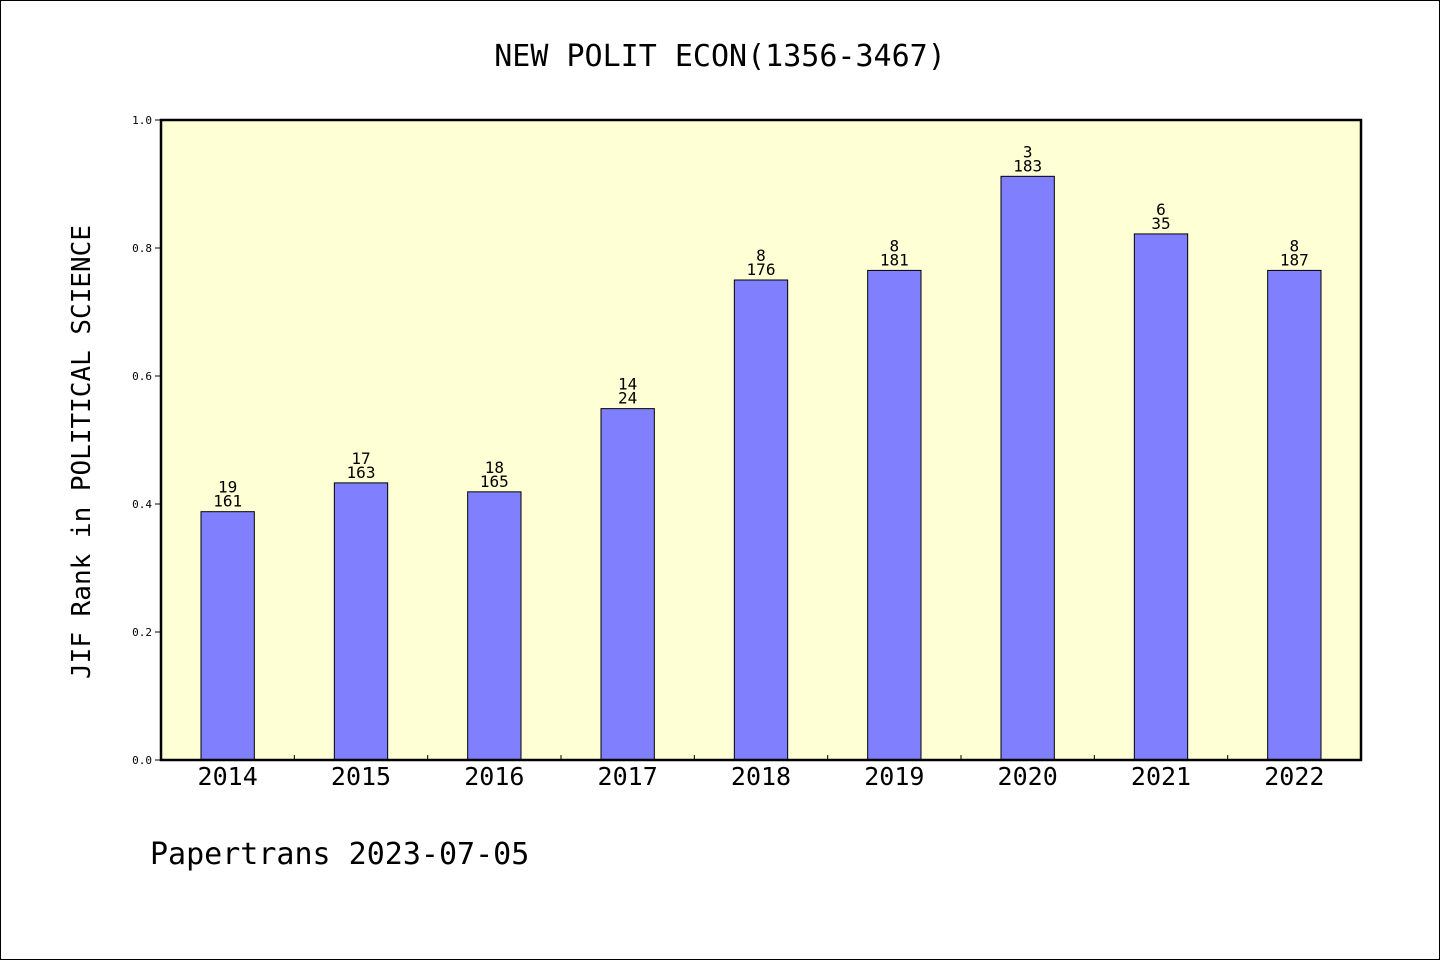 The width and height of the screenshot is (1440, 960). What do you see at coordinates (1027, 165) in the screenshot?
I see `data-label-bottom-2020: 183` at bounding box center [1027, 165].